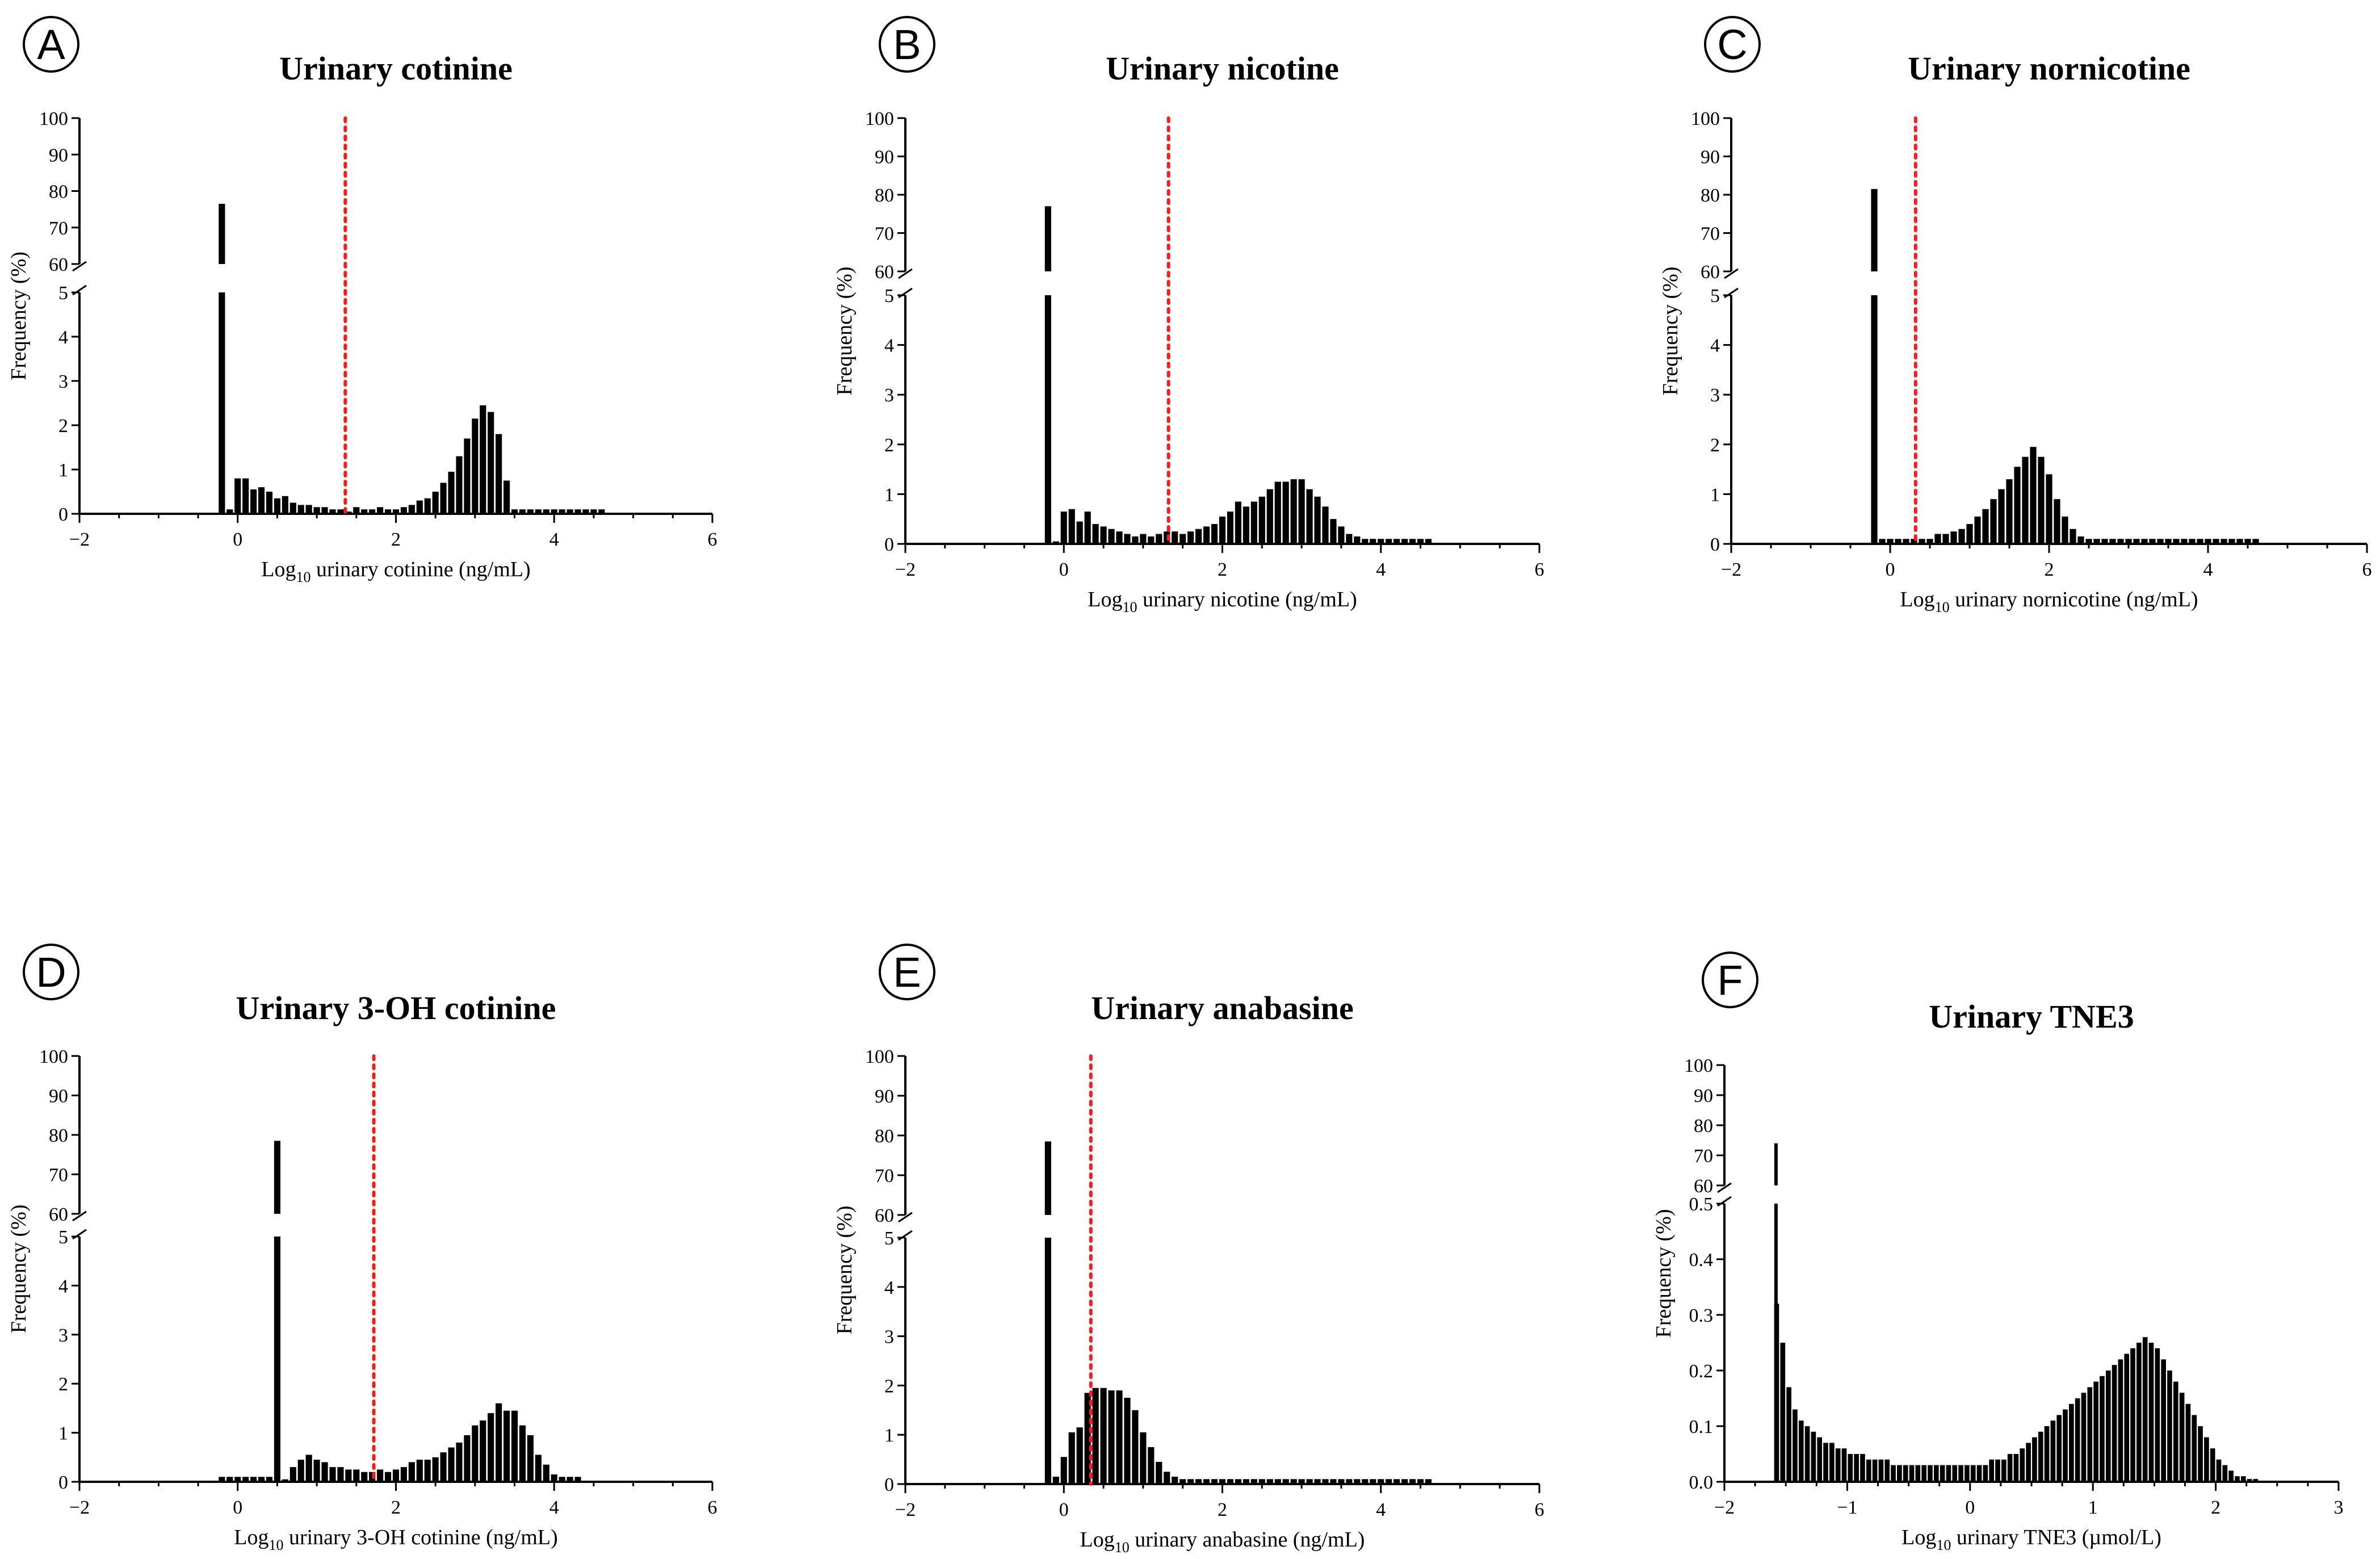 This screenshot has height=1559, width=2380. Describe the element at coordinates (396, 539) in the screenshot. I see `x-tick-label: 2` at that location.